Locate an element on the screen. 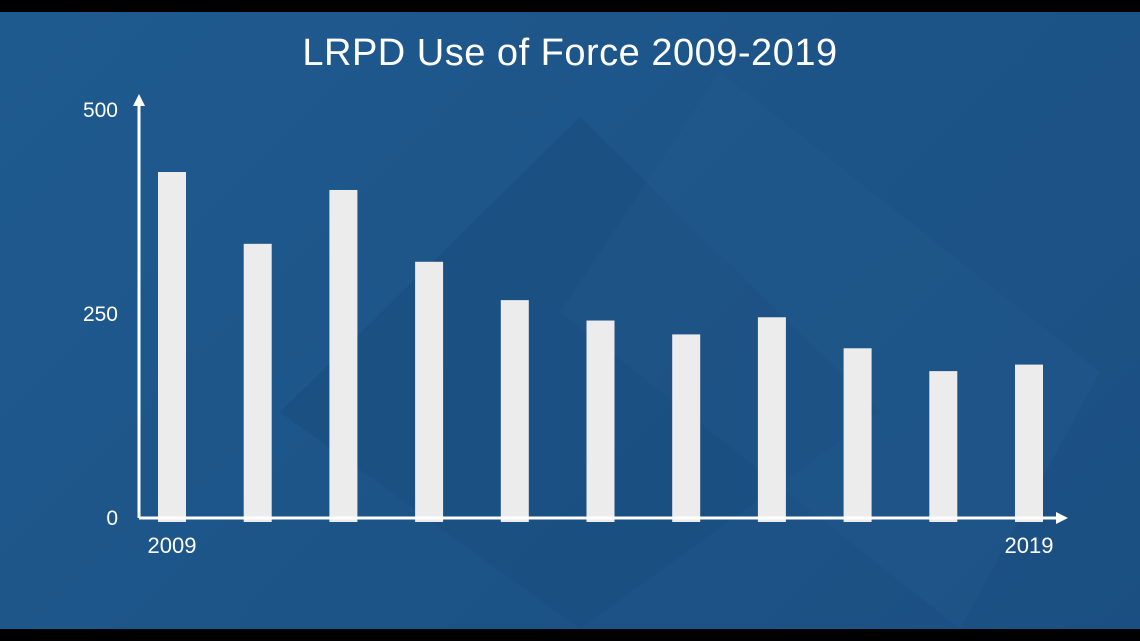 This screenshot has height=641, width=1140. bar-2016 is located at coordinates (771, 419).